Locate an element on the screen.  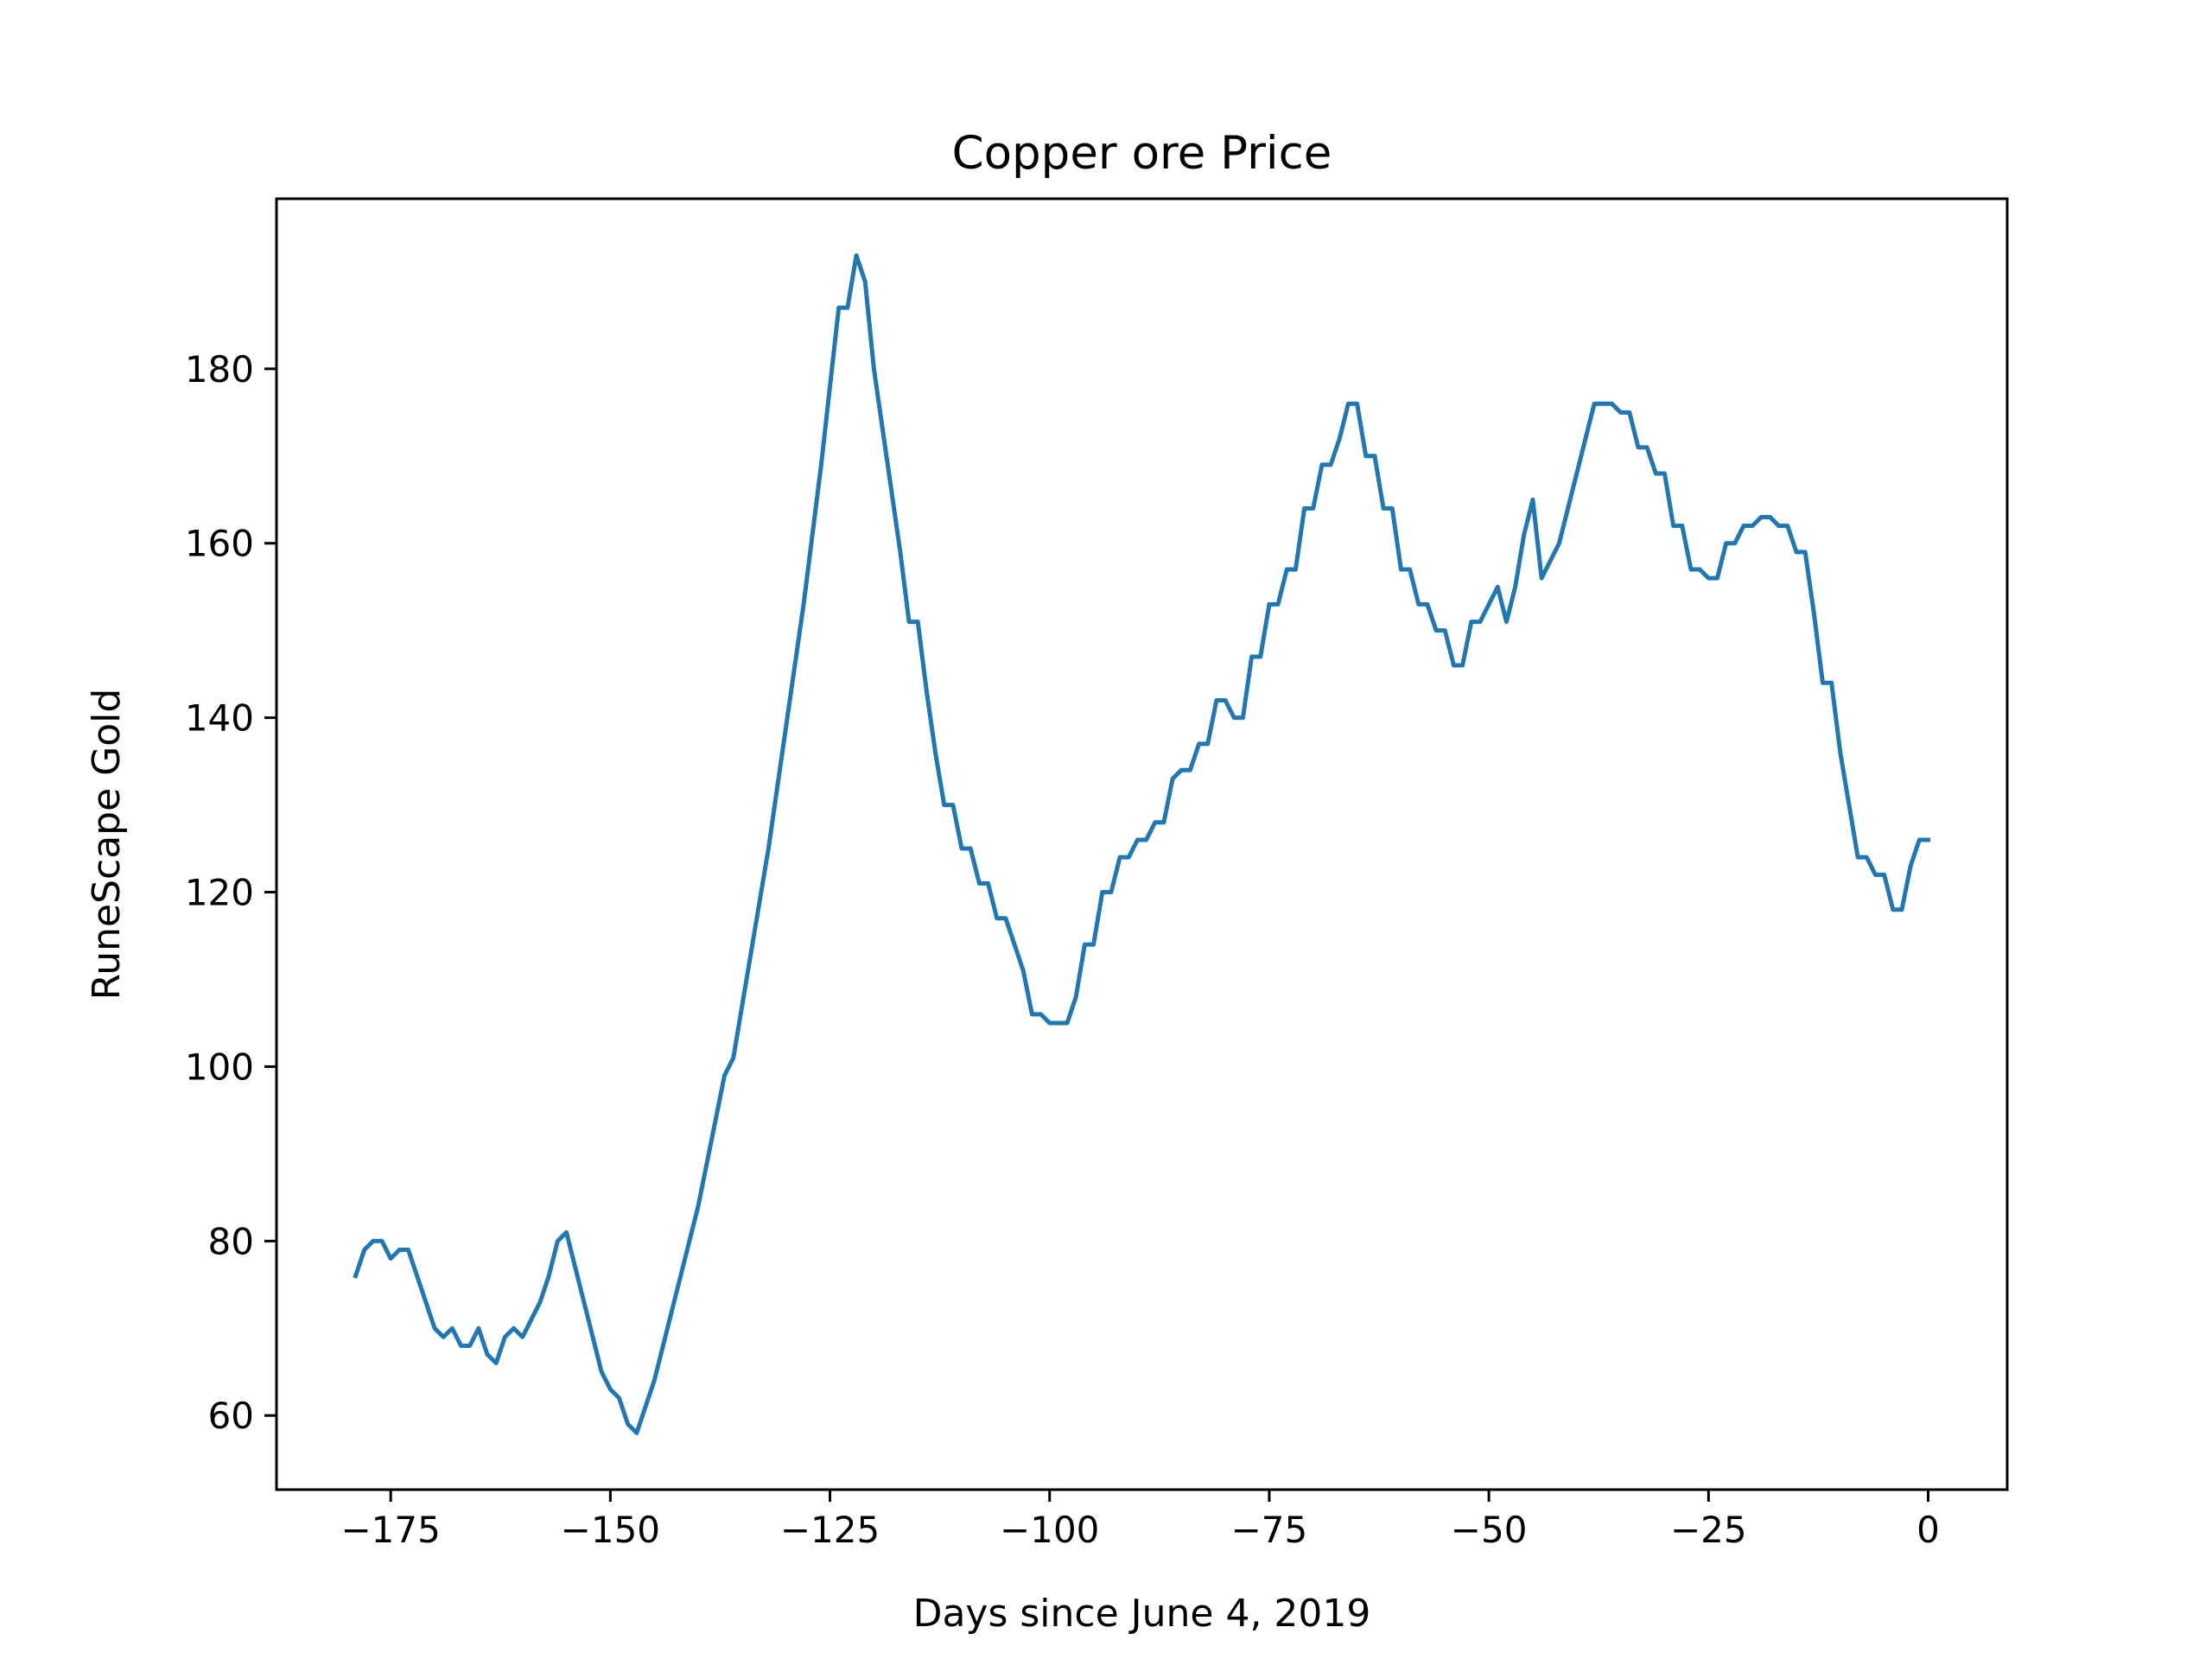
x-tick-label: −100 is located at coordinates (1049, 1530).